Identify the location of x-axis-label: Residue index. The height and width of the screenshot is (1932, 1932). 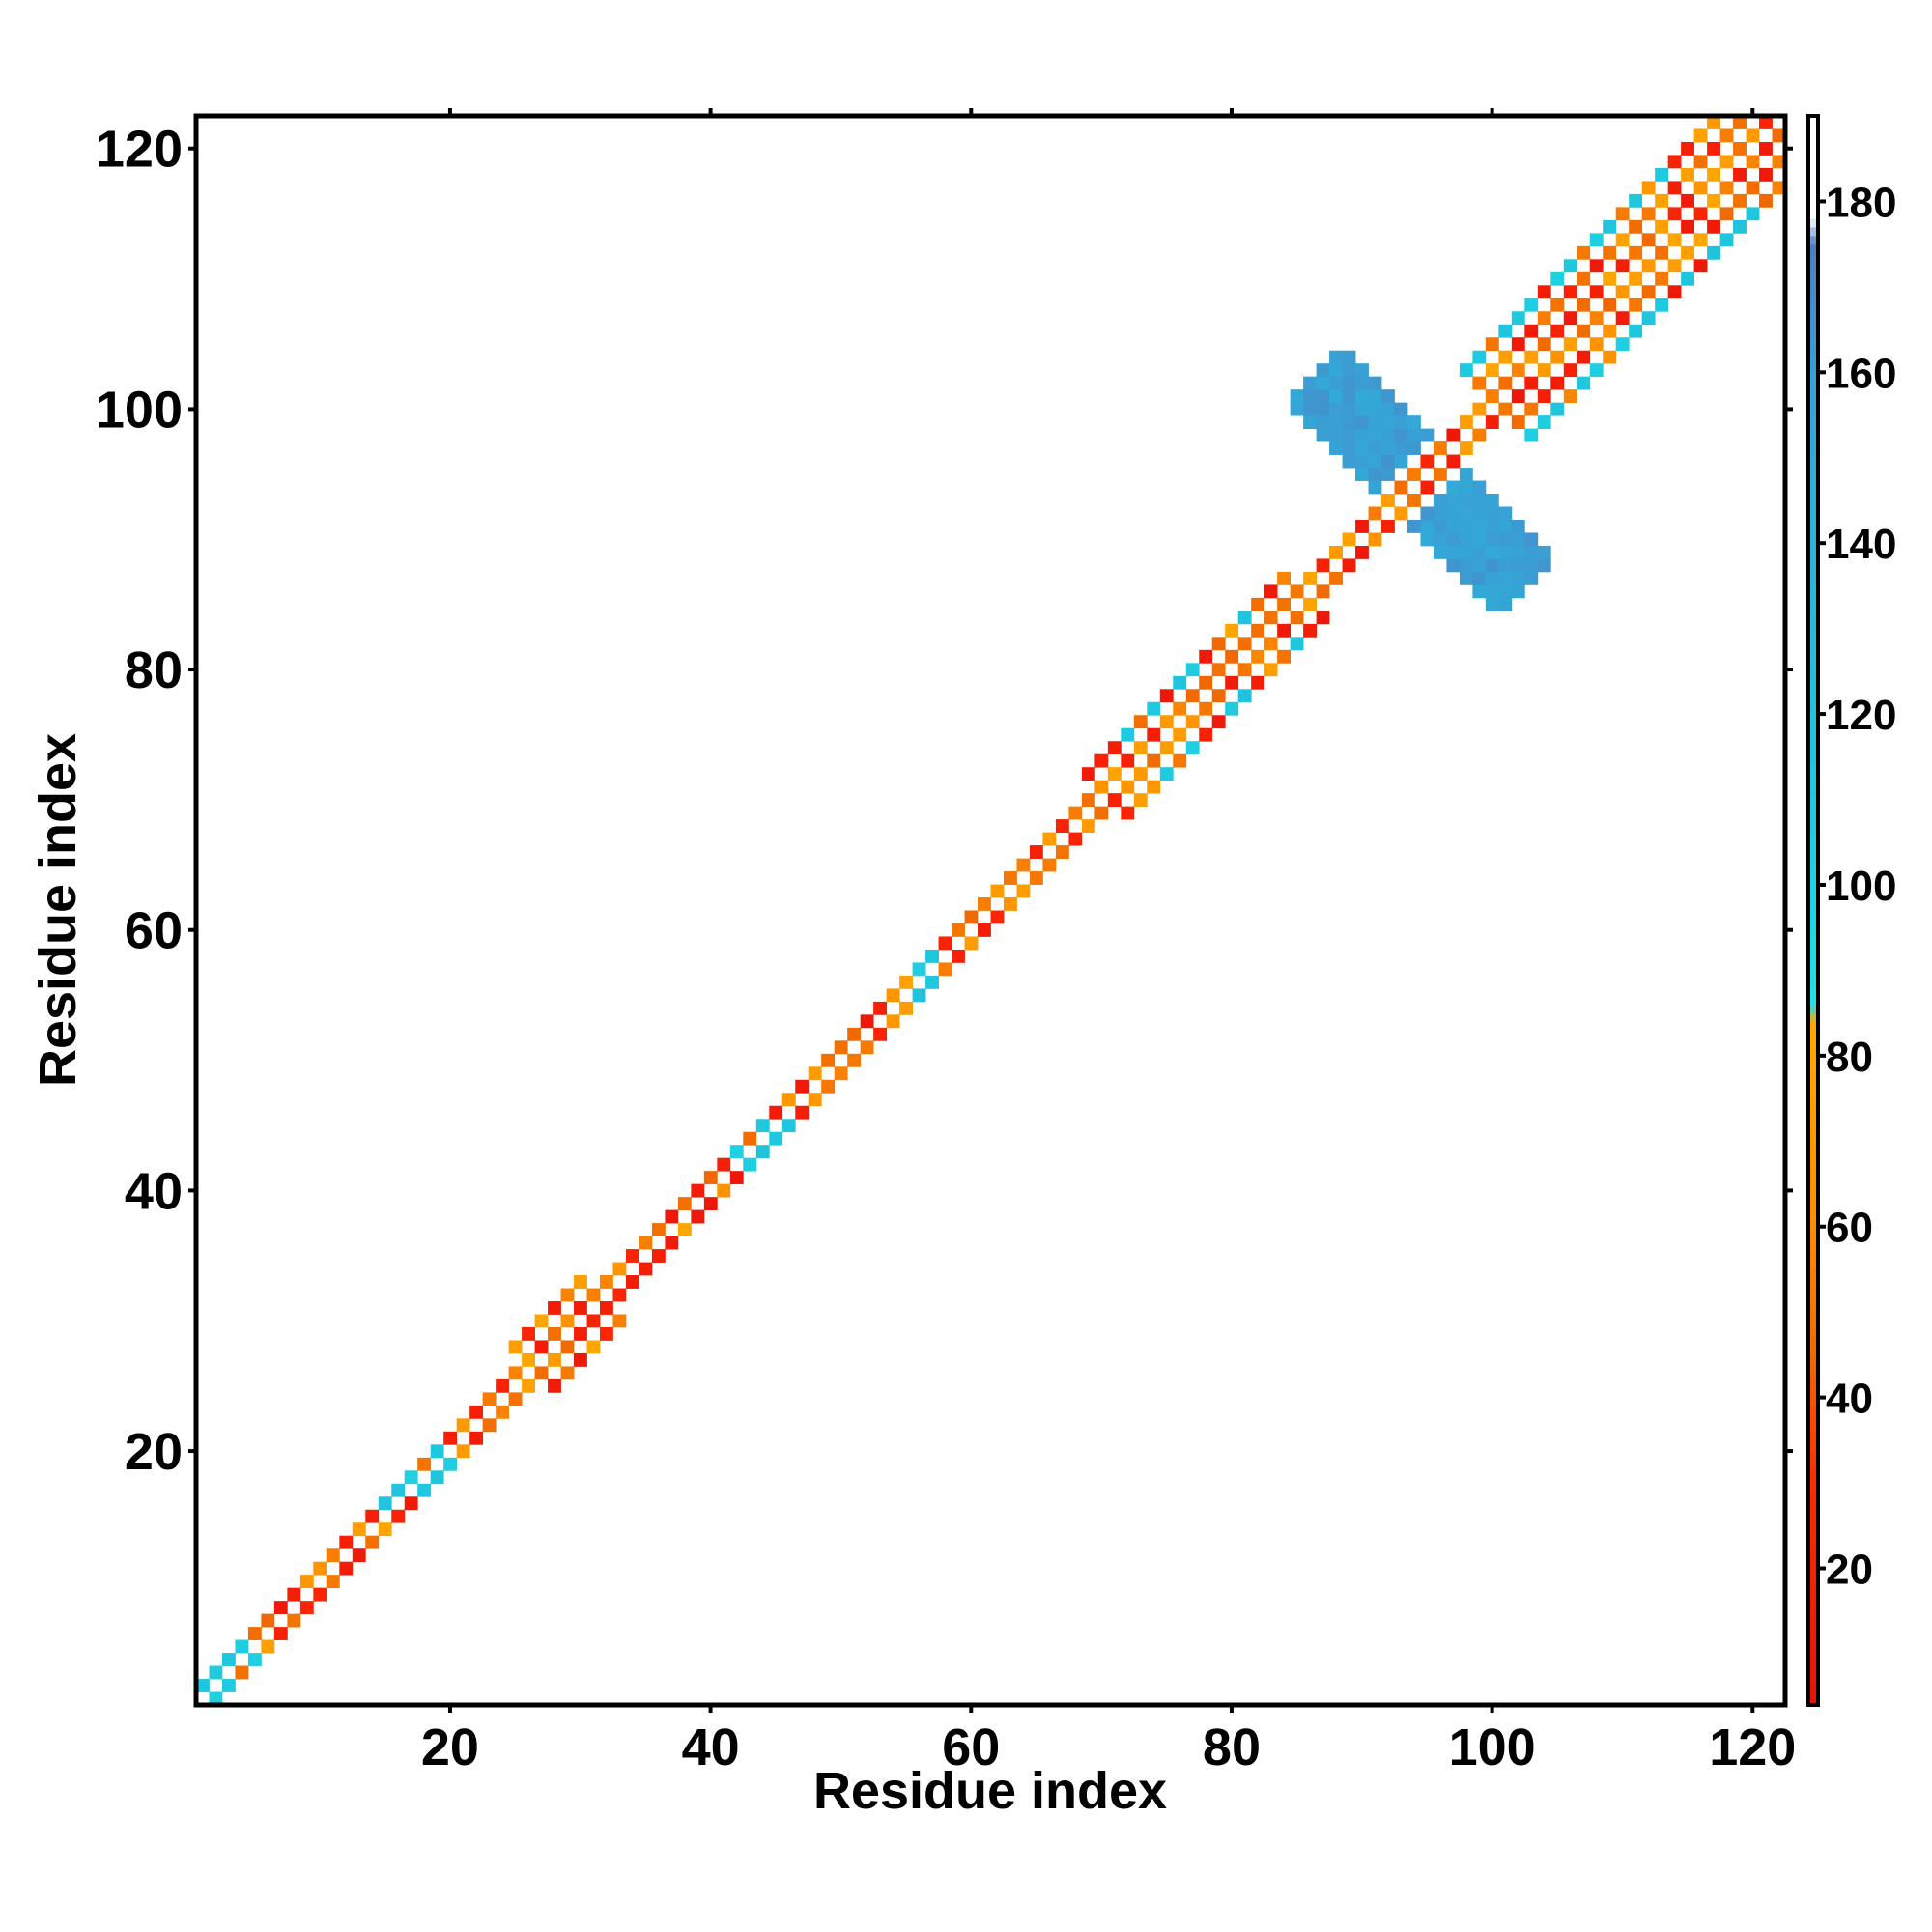
(990, 1791).